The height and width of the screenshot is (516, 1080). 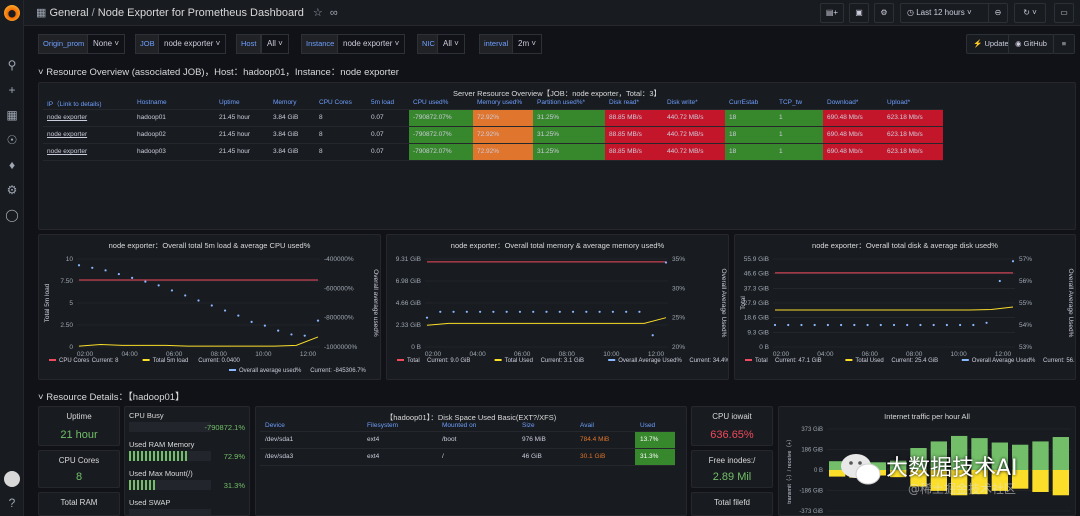 What do you see at coordinates (891, 361) in the screenshot?
I see `legend-item: Total Used Current: 25.4 GiB` at bounding box center [891, 361].